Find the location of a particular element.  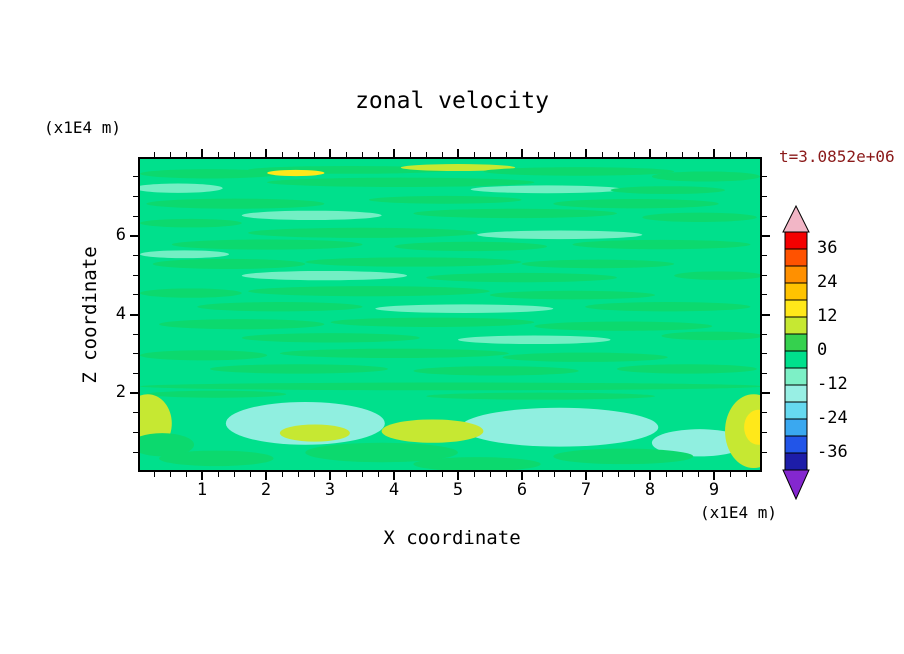

colorbar is located at coordinates (796, 352).